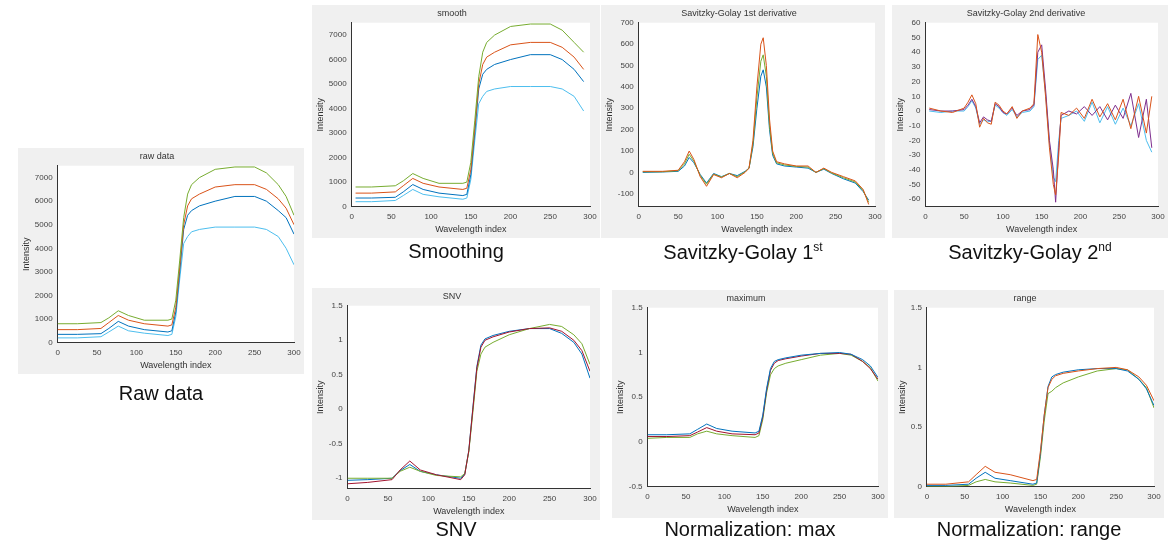  Describe the element at coordinates (1029, 529) in the screenshot. I see `text: Normalization: range` at that location.